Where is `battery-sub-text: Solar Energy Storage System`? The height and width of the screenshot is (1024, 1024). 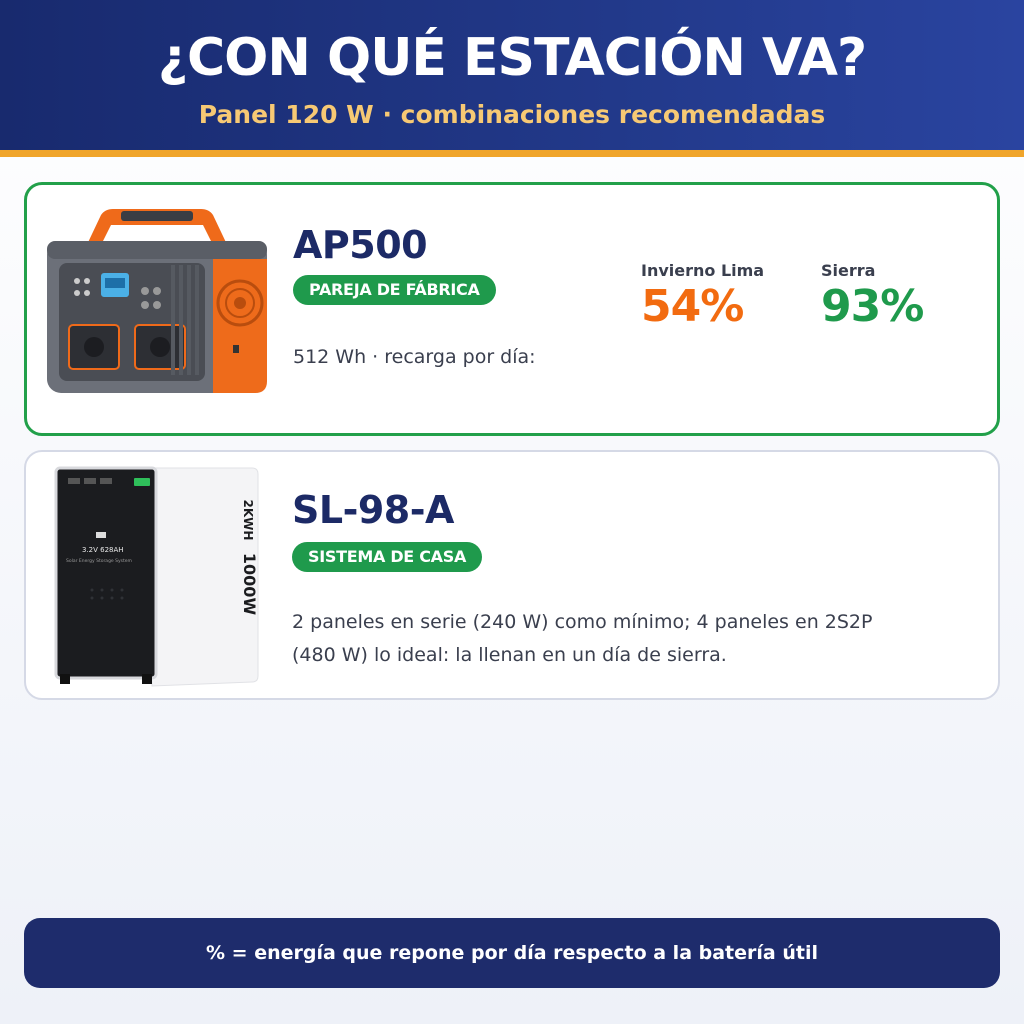 battery-sub-text: Solar Energy Storage System is located at coordinates (99, 561).